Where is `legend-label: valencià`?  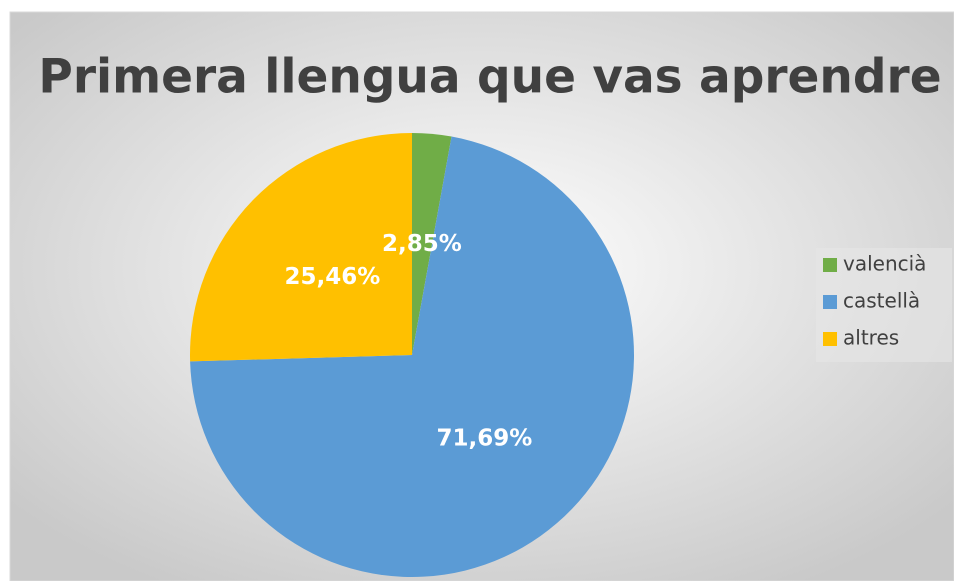
legend-label: valencià is located at coordinates (884, 264).